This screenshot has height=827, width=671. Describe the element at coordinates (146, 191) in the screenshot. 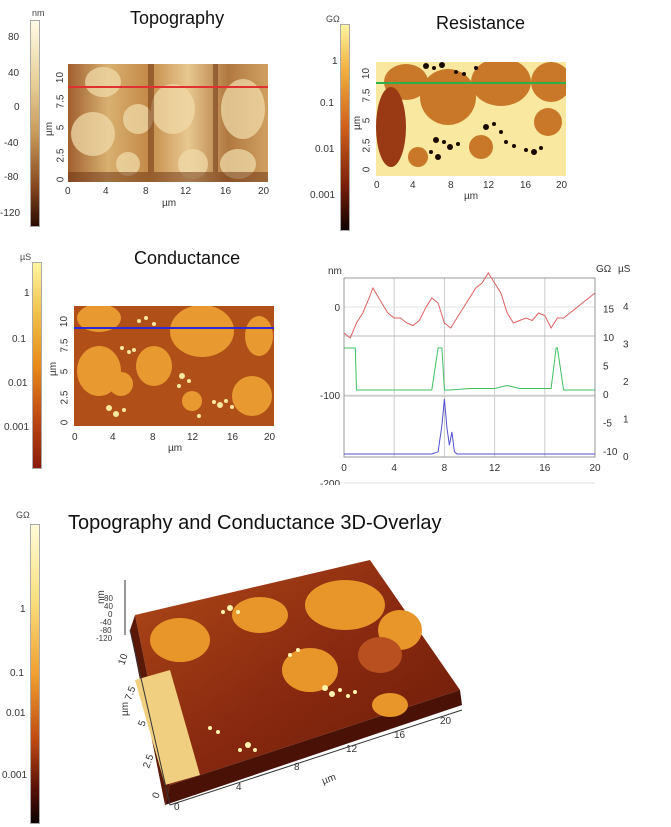

I see `topography-x-tick: 8` at that location.